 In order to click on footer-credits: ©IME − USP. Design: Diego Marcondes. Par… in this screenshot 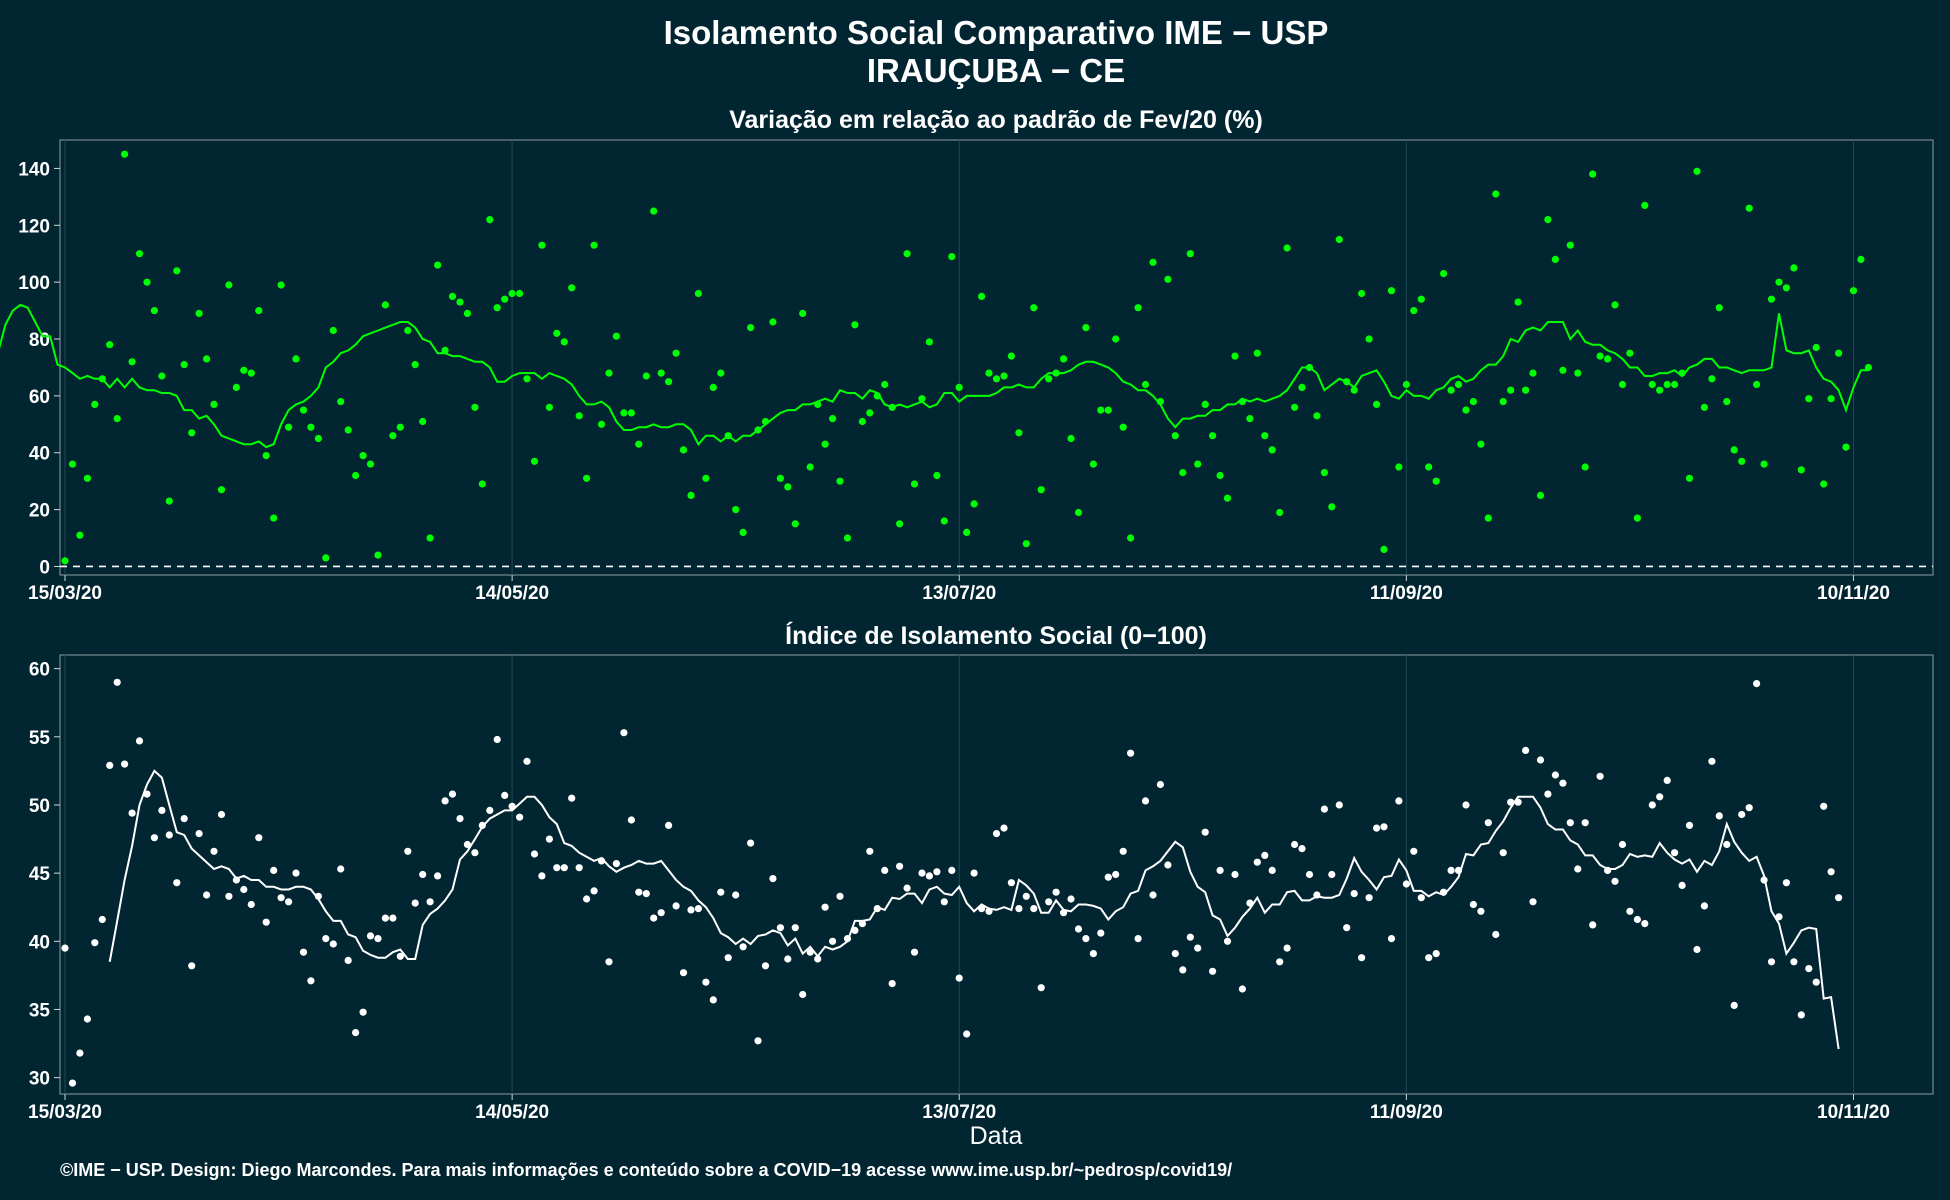, I will do `click(646, 1170)`.